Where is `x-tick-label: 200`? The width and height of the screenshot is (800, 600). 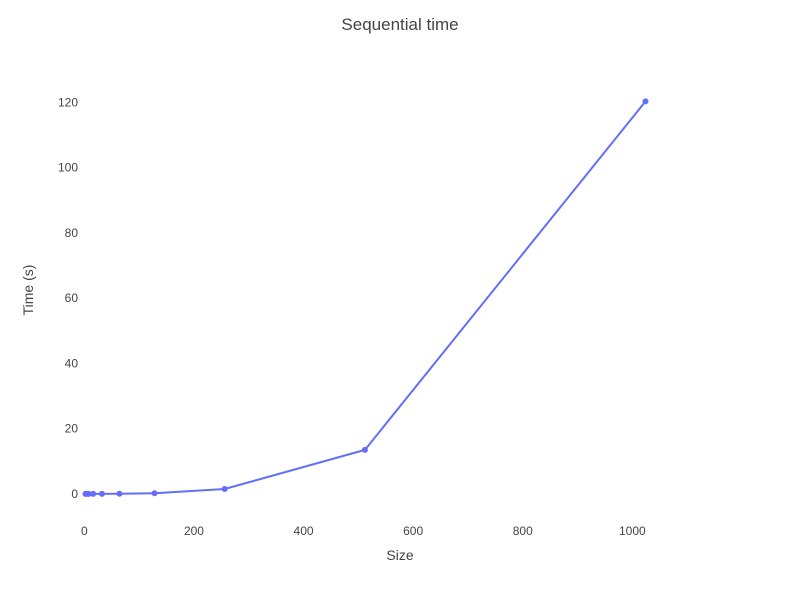
x-tick-label: 200 is located at coordinates (194, 531).